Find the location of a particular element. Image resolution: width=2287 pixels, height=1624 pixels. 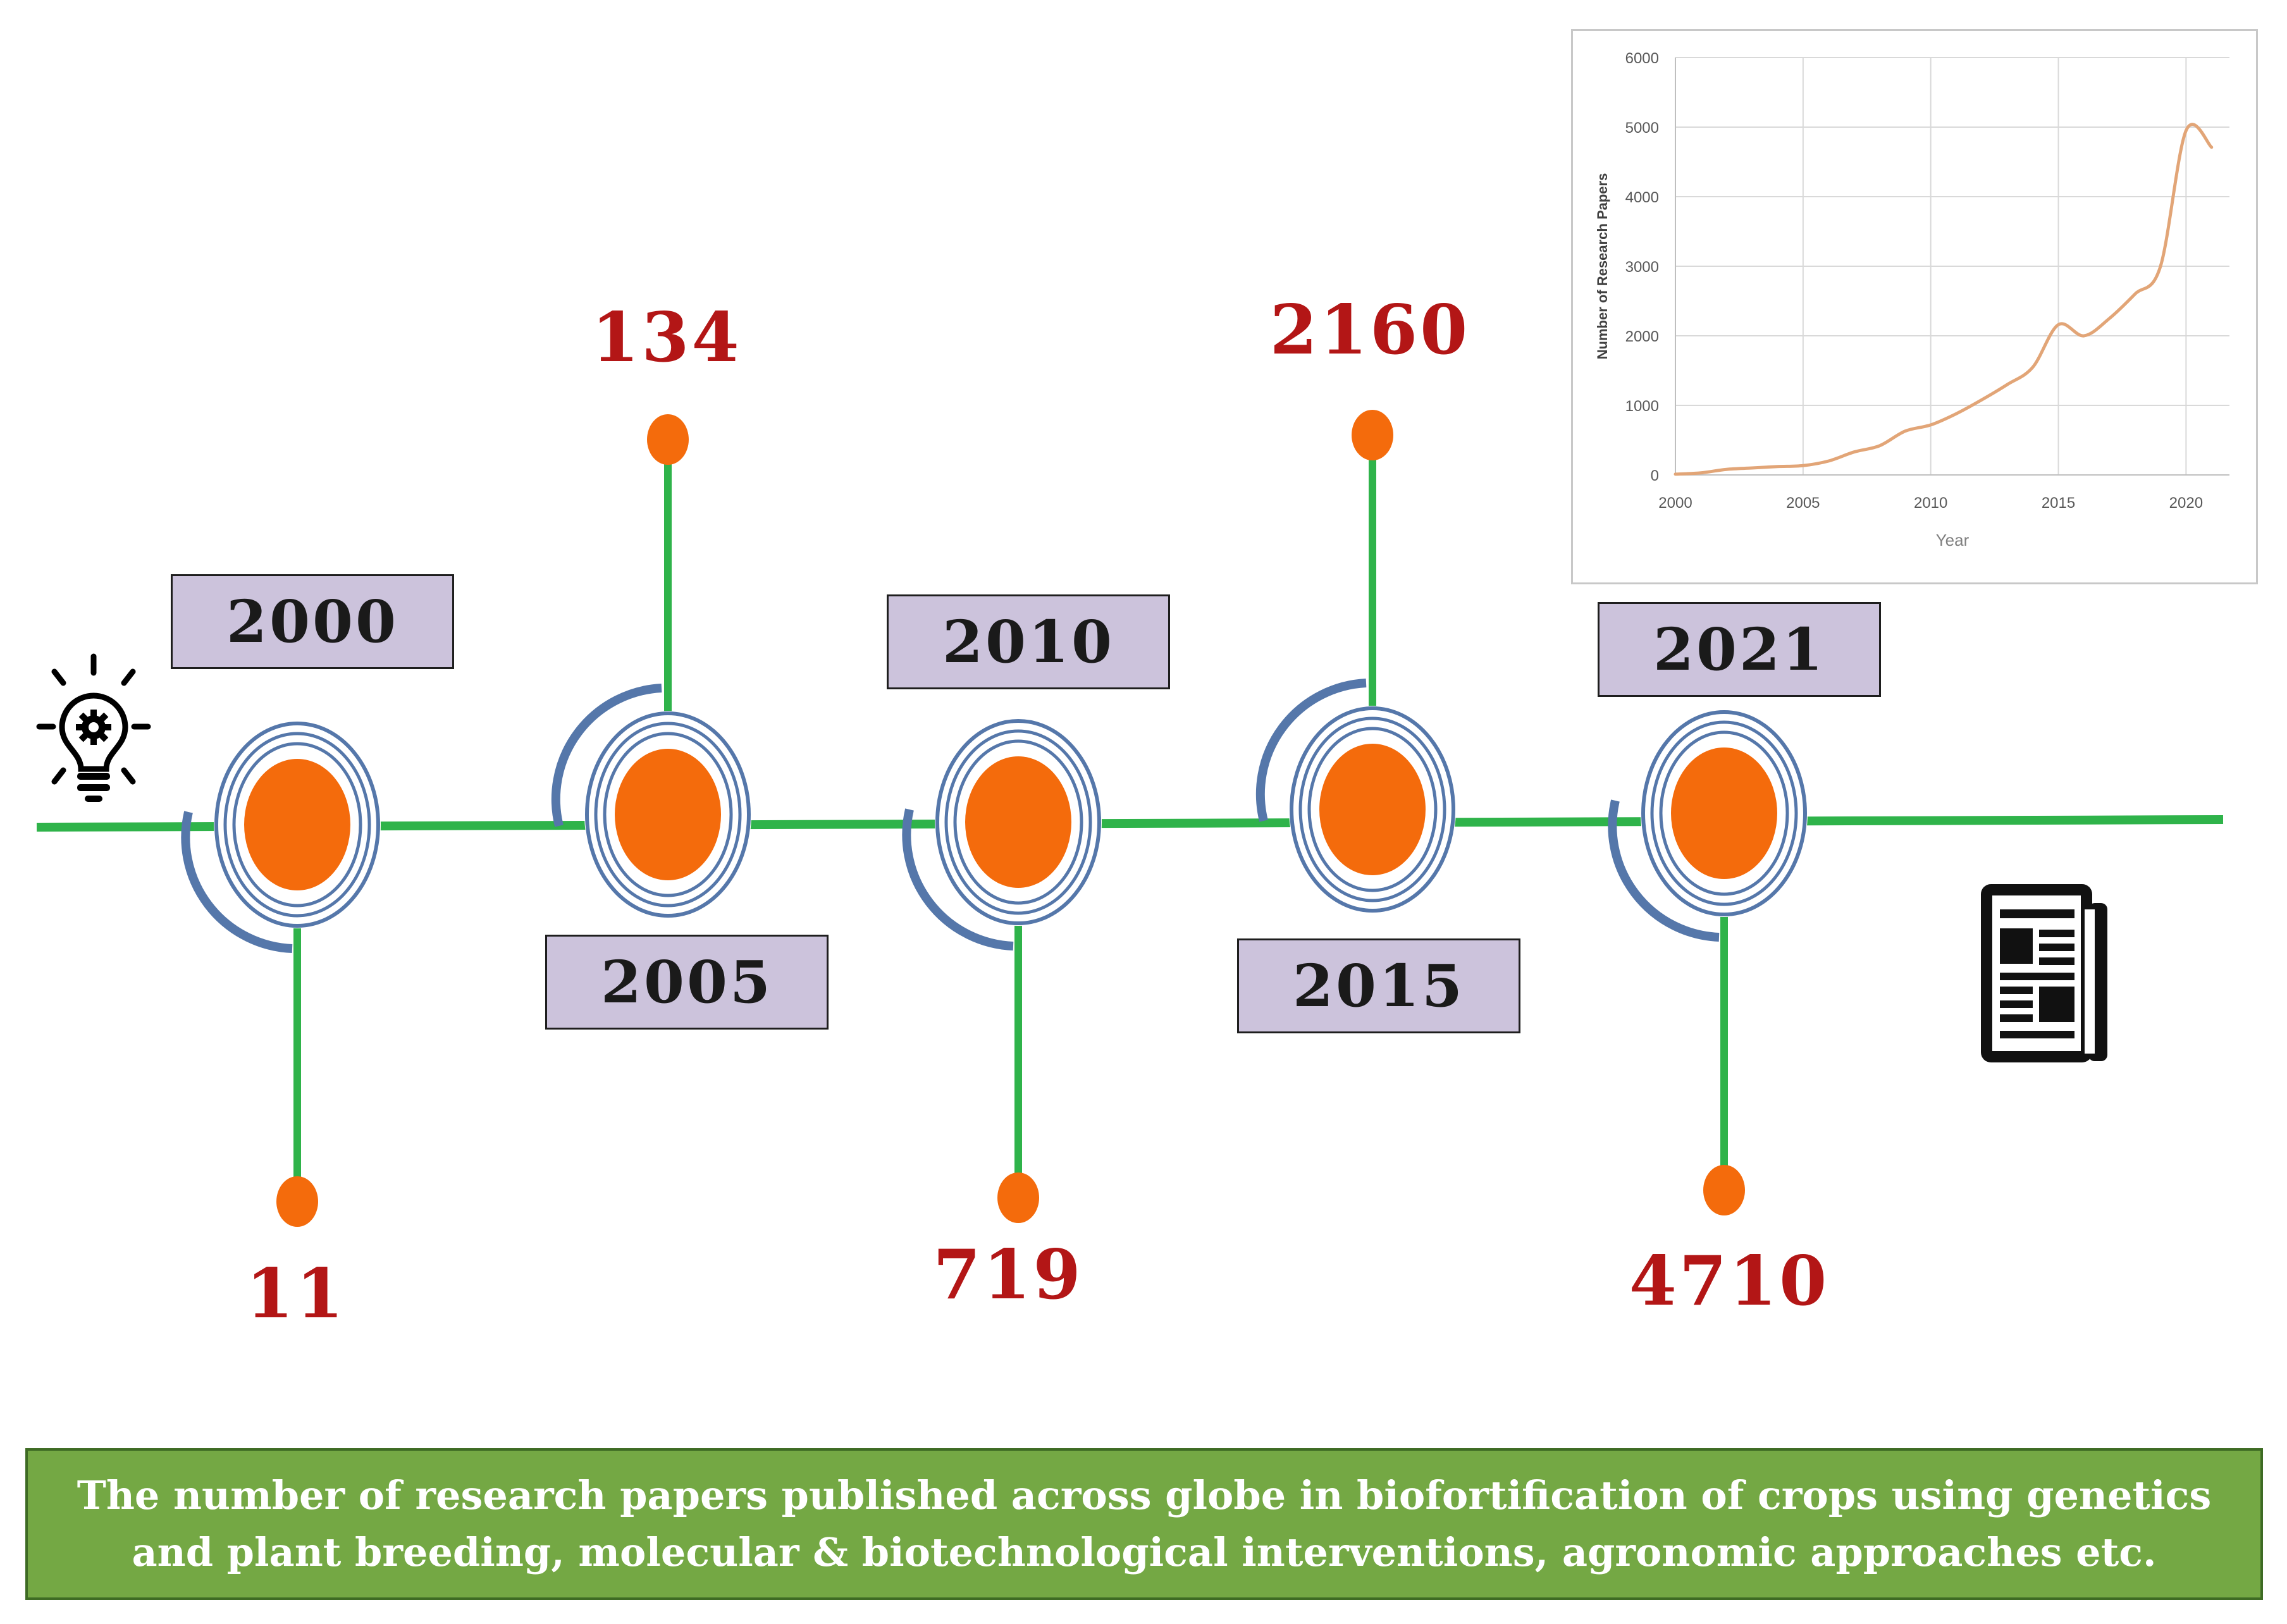

year-label: 2000 is located at coordinates (312, 621).